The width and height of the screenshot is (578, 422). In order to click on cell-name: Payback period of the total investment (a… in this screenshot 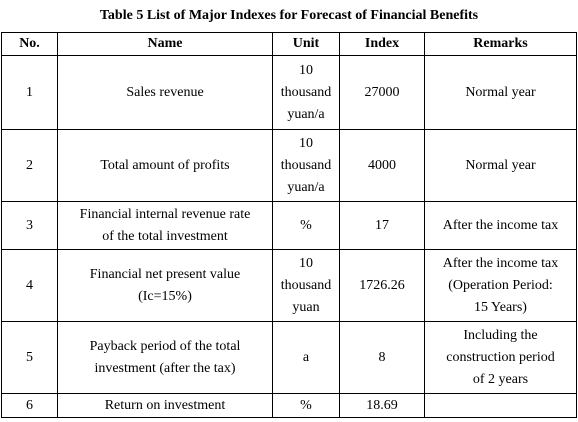, I will do `click(165, 357)`.